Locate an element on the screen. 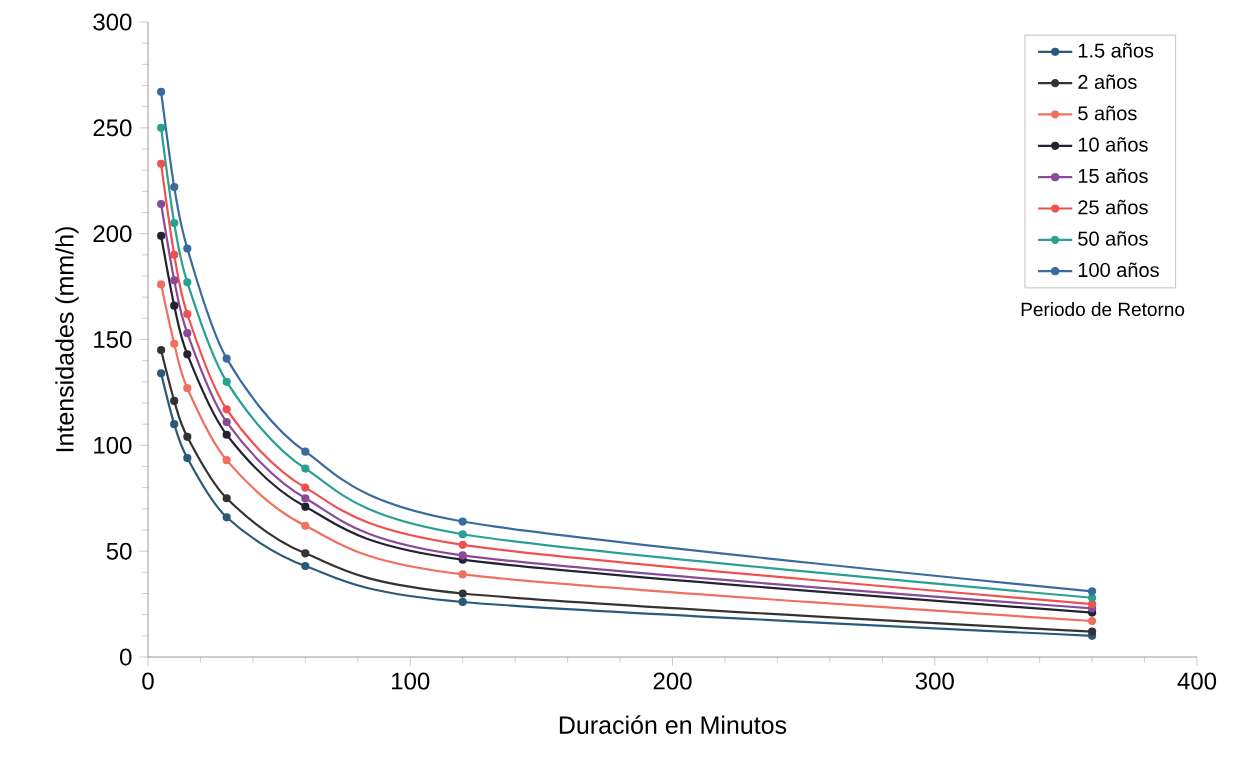 The width and height of the screenshot is (1237, 767). legend-label: 50 años is located at coordinates (1113, 238).